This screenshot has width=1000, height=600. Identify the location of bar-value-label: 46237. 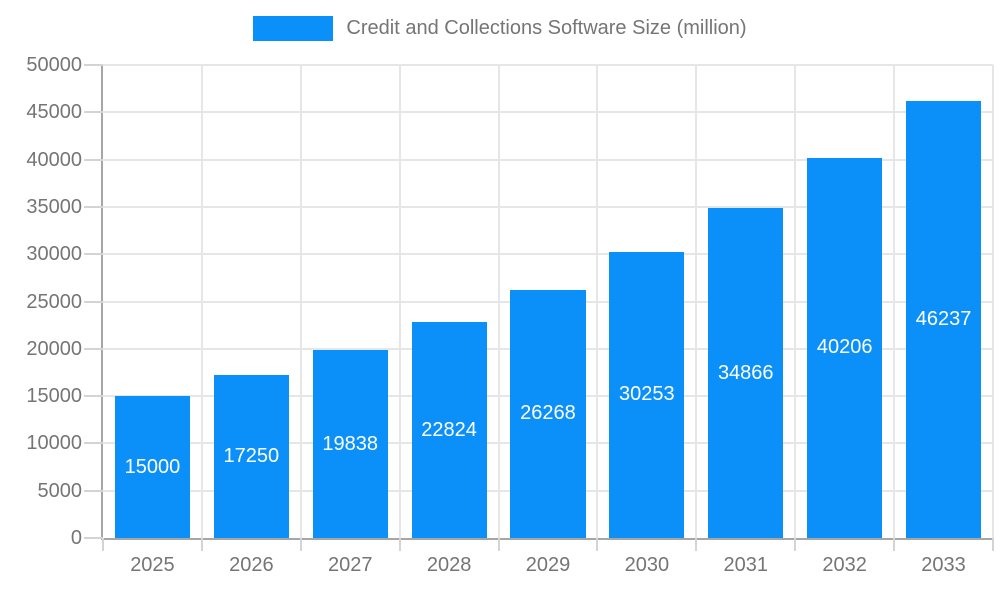
(943, 318).